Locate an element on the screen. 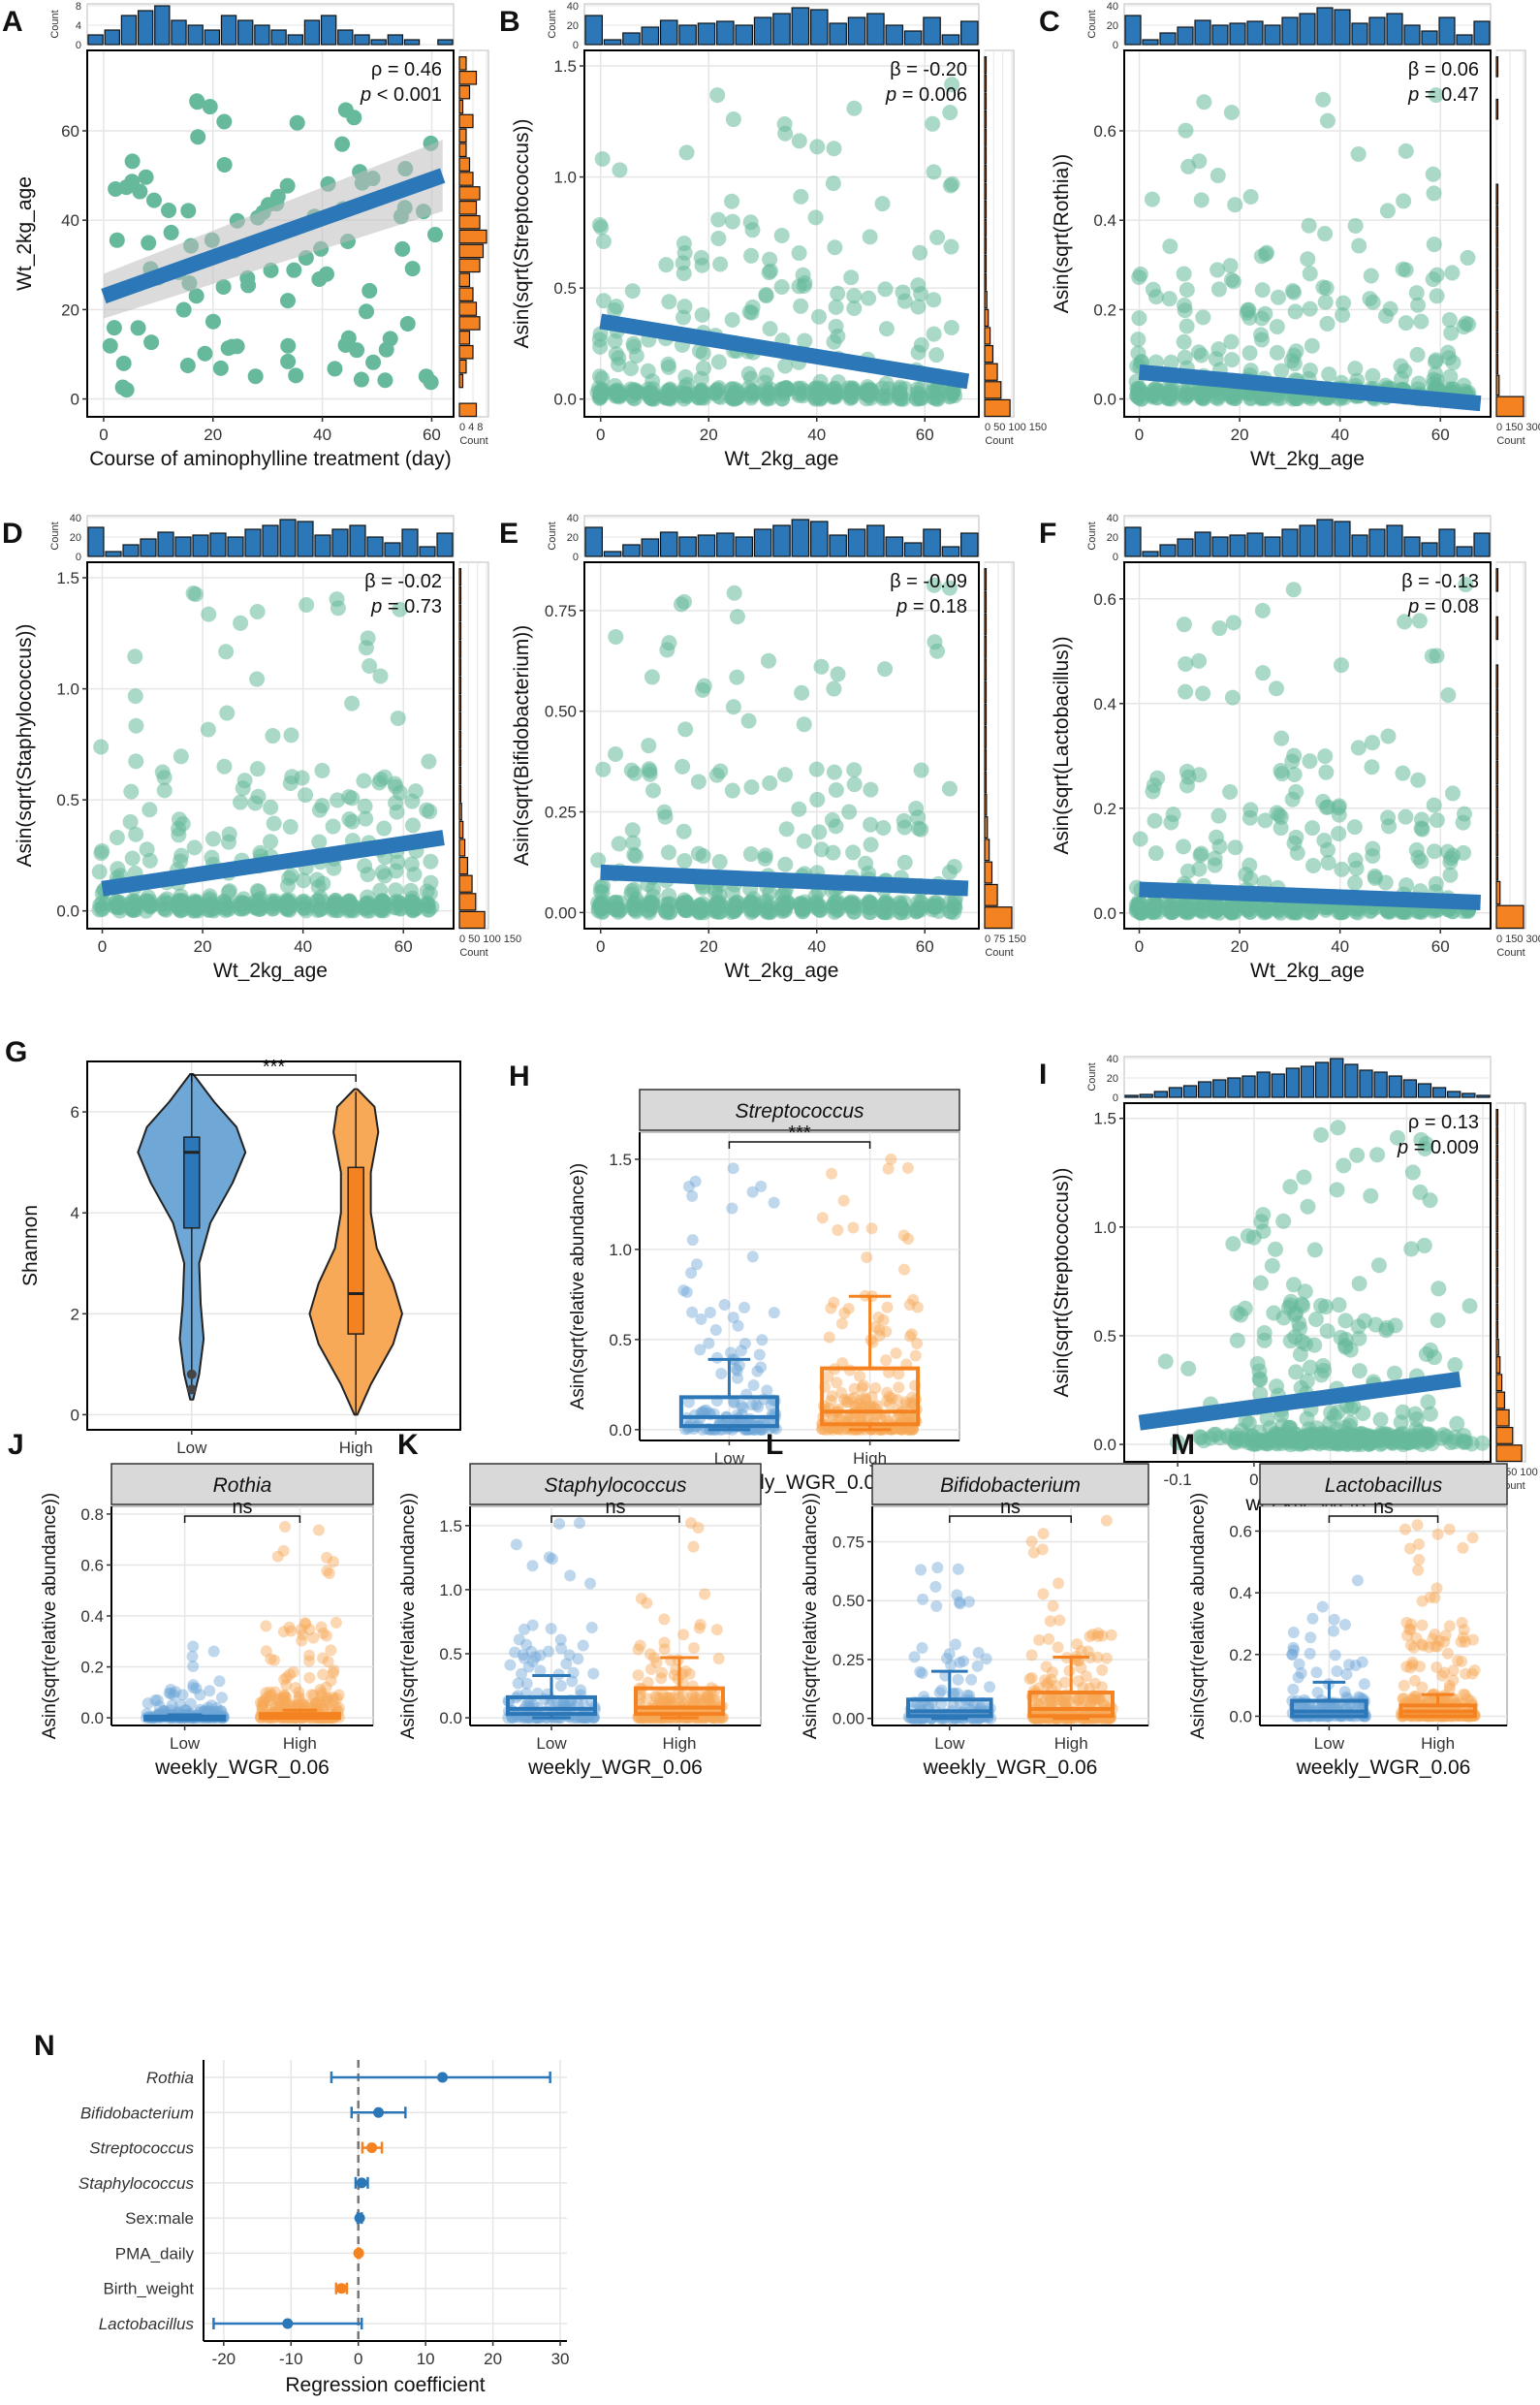 The image size is (1540, 2405). panel-b-top-hist-bar is located at coordinates (650, 36).